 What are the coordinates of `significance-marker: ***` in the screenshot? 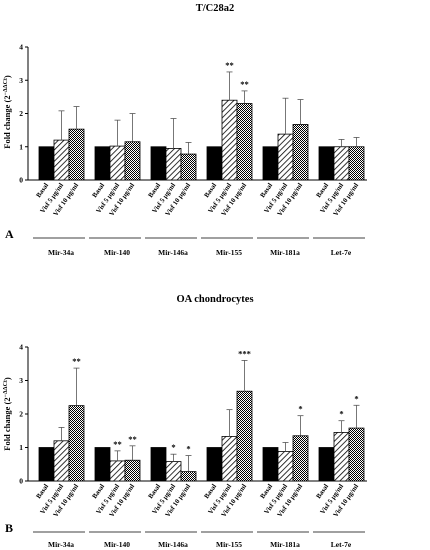 It's located at (244, 353).